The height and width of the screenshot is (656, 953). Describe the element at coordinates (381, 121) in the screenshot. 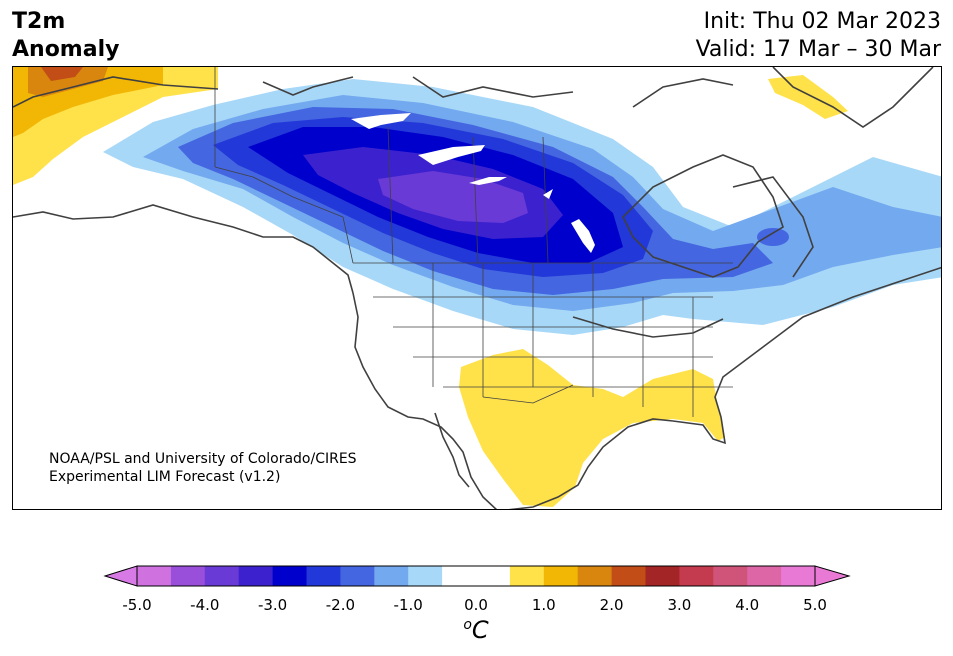

I see `great-bear-lake` at that location.